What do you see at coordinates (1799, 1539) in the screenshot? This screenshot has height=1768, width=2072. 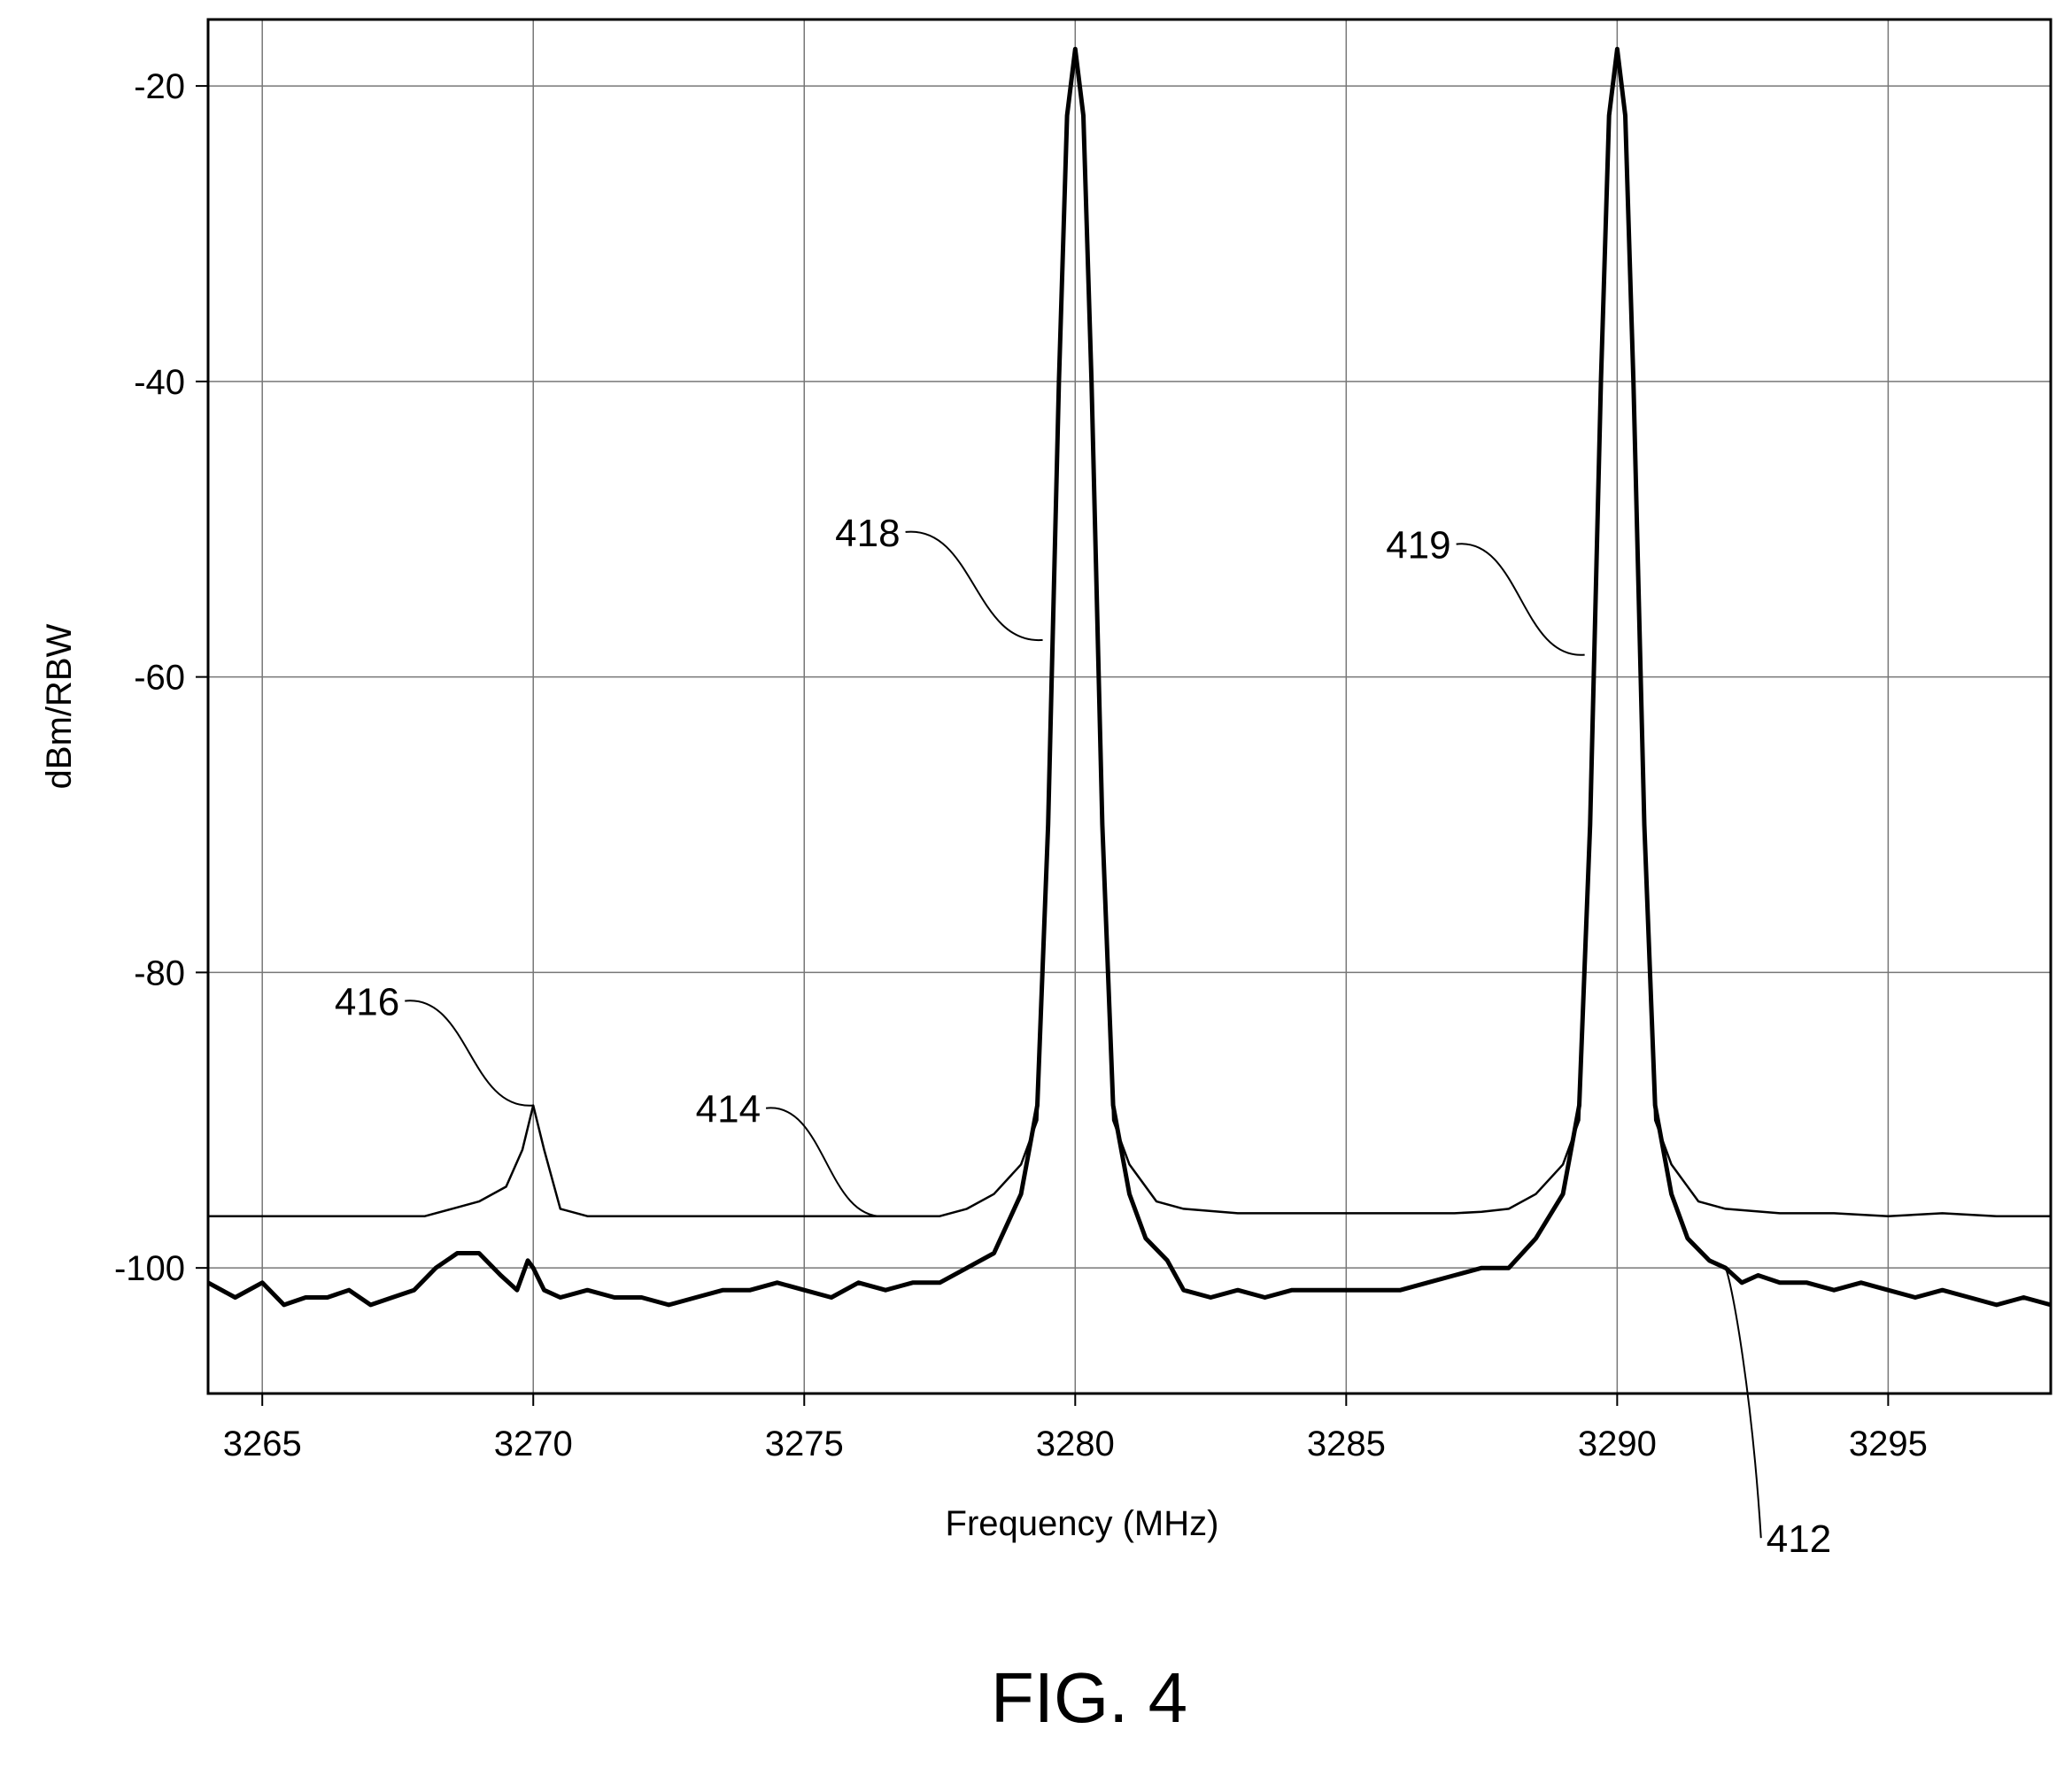 I see `ref-label-412: 412` at bounding box center [1799, 1539].